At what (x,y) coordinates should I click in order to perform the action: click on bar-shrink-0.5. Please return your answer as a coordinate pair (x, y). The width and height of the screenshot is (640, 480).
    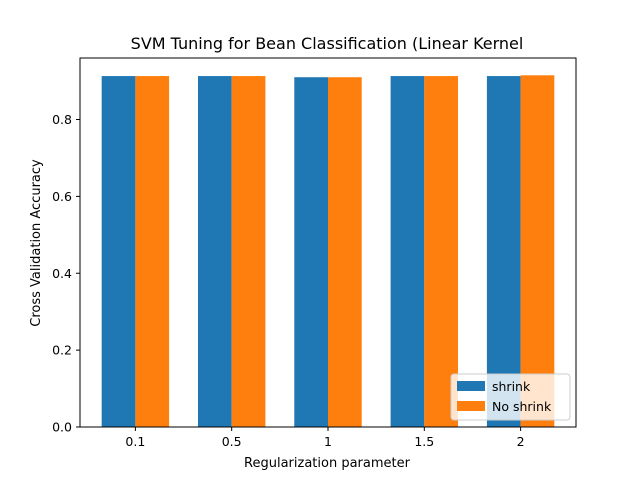
    Looking at the image, I should click on (214, 252).